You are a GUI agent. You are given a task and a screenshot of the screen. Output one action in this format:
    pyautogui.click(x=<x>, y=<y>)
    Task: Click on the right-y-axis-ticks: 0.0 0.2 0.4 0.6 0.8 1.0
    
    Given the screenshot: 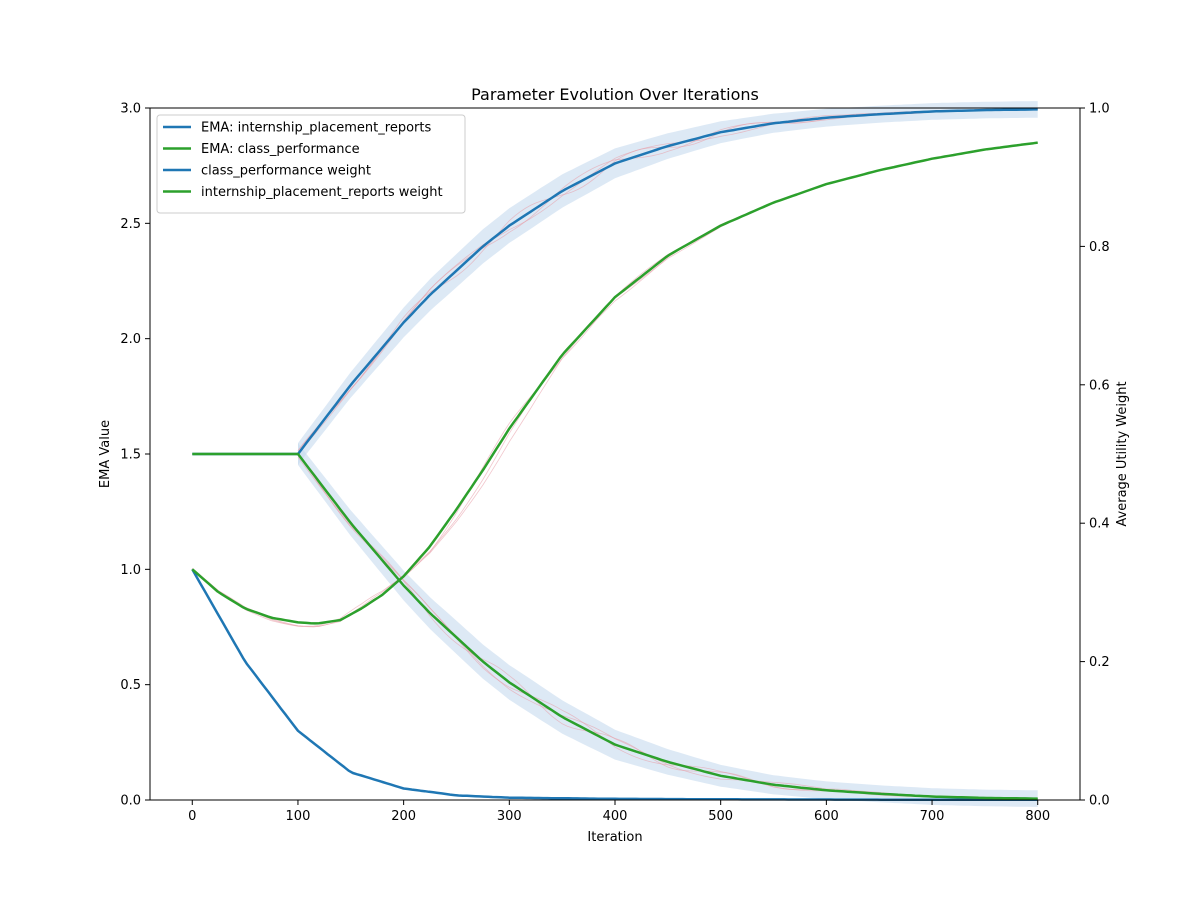 What is the action you would take?
    pyautogui.click(x=1095, y=455)
    